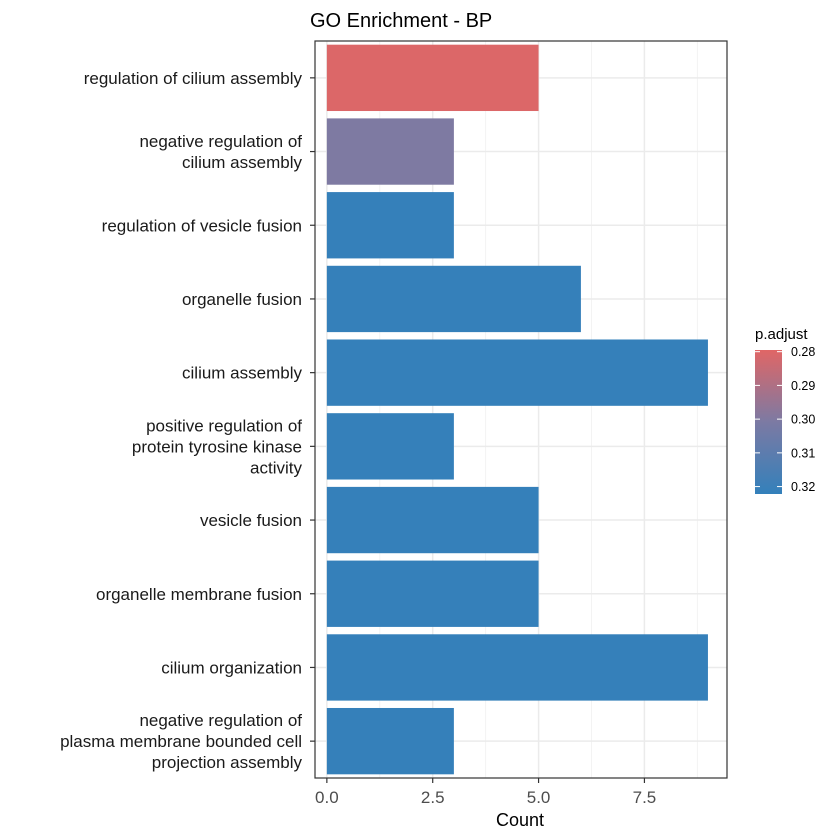  Describe the element at coordinates (803, 352) in the screenshot. I see `legend-tick-label: 0.28` at that location.